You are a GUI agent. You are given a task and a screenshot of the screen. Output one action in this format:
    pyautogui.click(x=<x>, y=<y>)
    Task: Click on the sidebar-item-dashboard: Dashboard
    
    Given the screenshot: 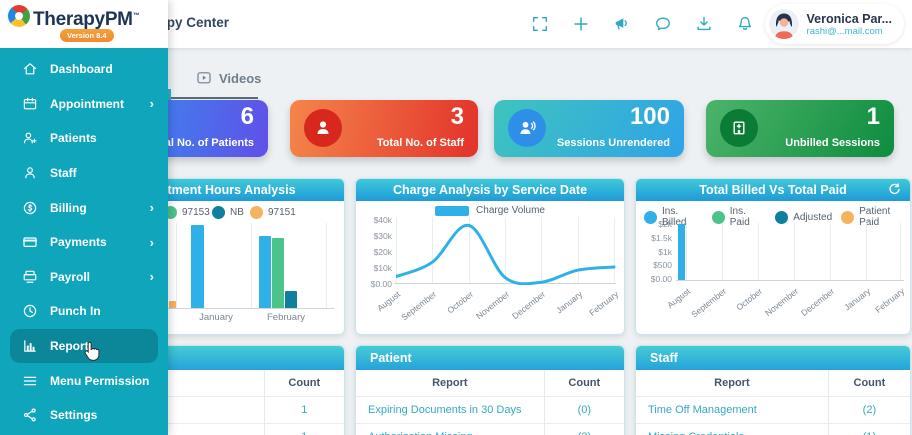 What is the action you would take?
    pyautogui.click(x=84, y=69)
    